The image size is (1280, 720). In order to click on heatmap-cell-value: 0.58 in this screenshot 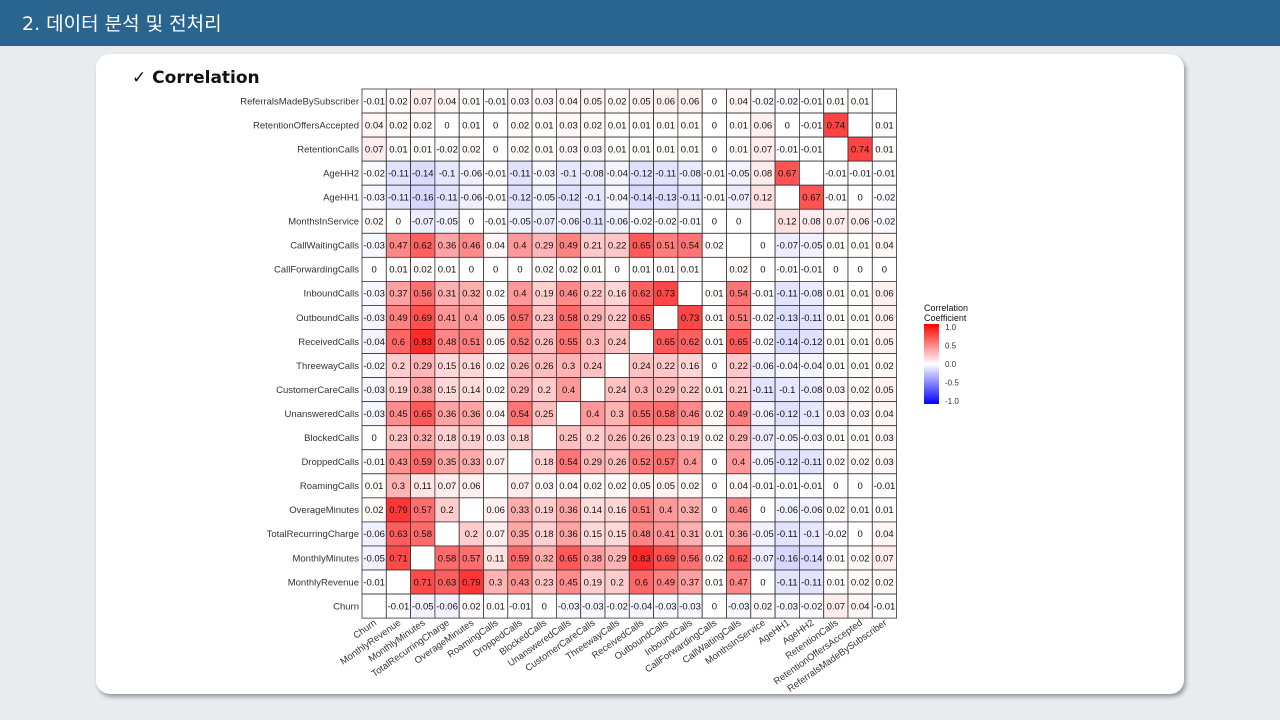, I will do `click(423, 534)`.